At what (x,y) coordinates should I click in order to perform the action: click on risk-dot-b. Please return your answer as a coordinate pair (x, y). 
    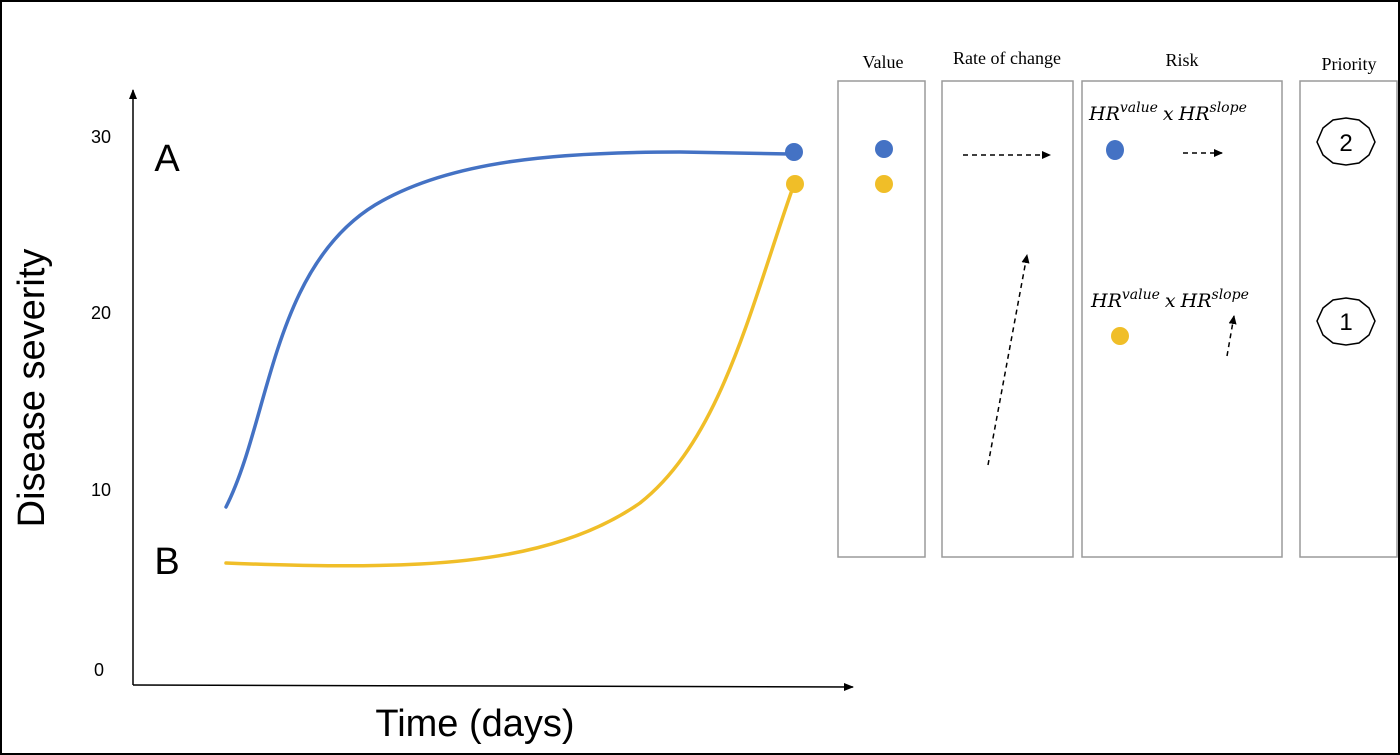
    Looking at the image, I should click on (1120, 336).